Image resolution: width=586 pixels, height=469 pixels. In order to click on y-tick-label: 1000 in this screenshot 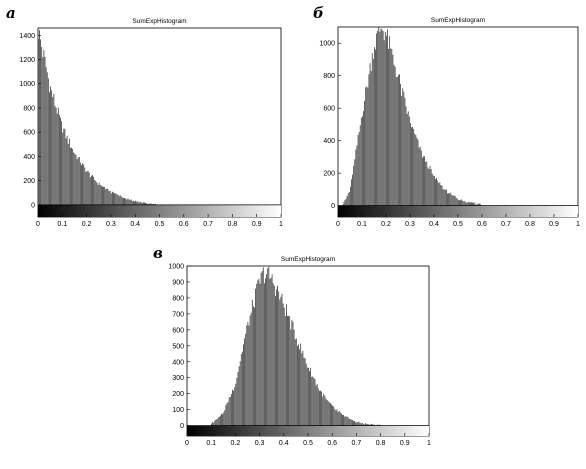, I will do `click(27, 84)`.